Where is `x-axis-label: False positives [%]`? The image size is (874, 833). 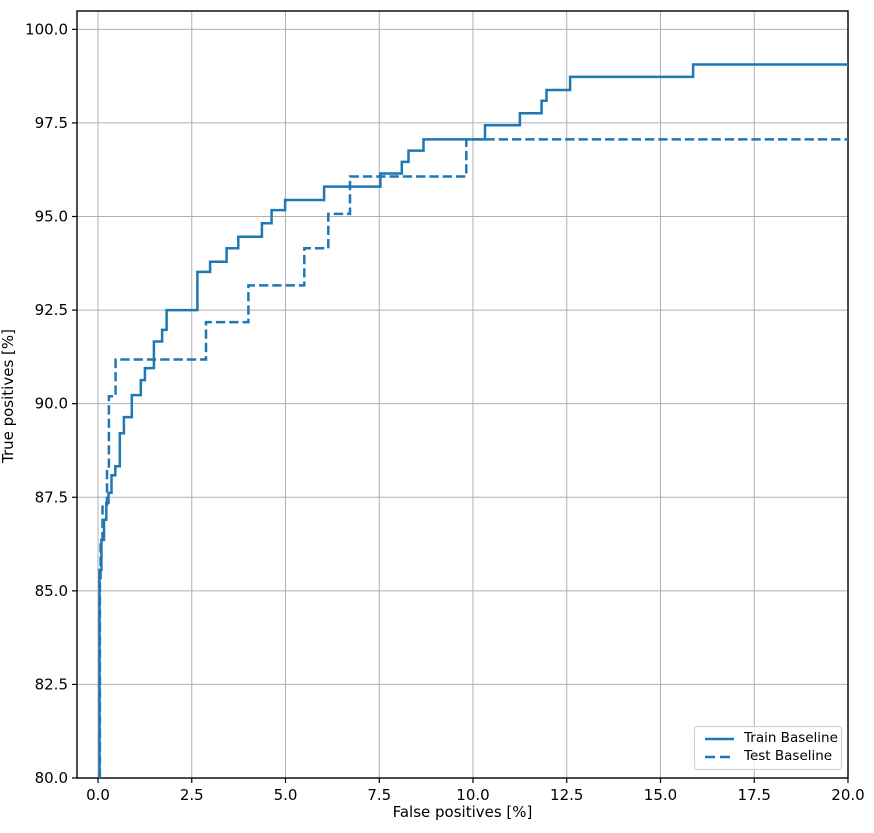
x-axis-label: False positives [%] is located at coordinates (462, 812).